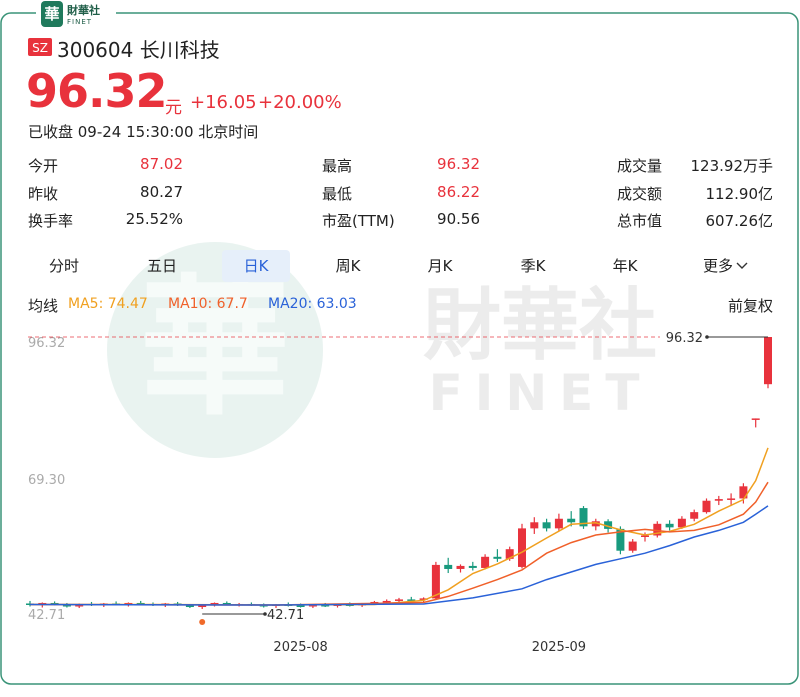 Image resolution: width=800 pixels, height=697 pixels. Describe the element at coordinates (108, 304) in the screenshot. I see `legend-item: MA5: 74.47` at that location.